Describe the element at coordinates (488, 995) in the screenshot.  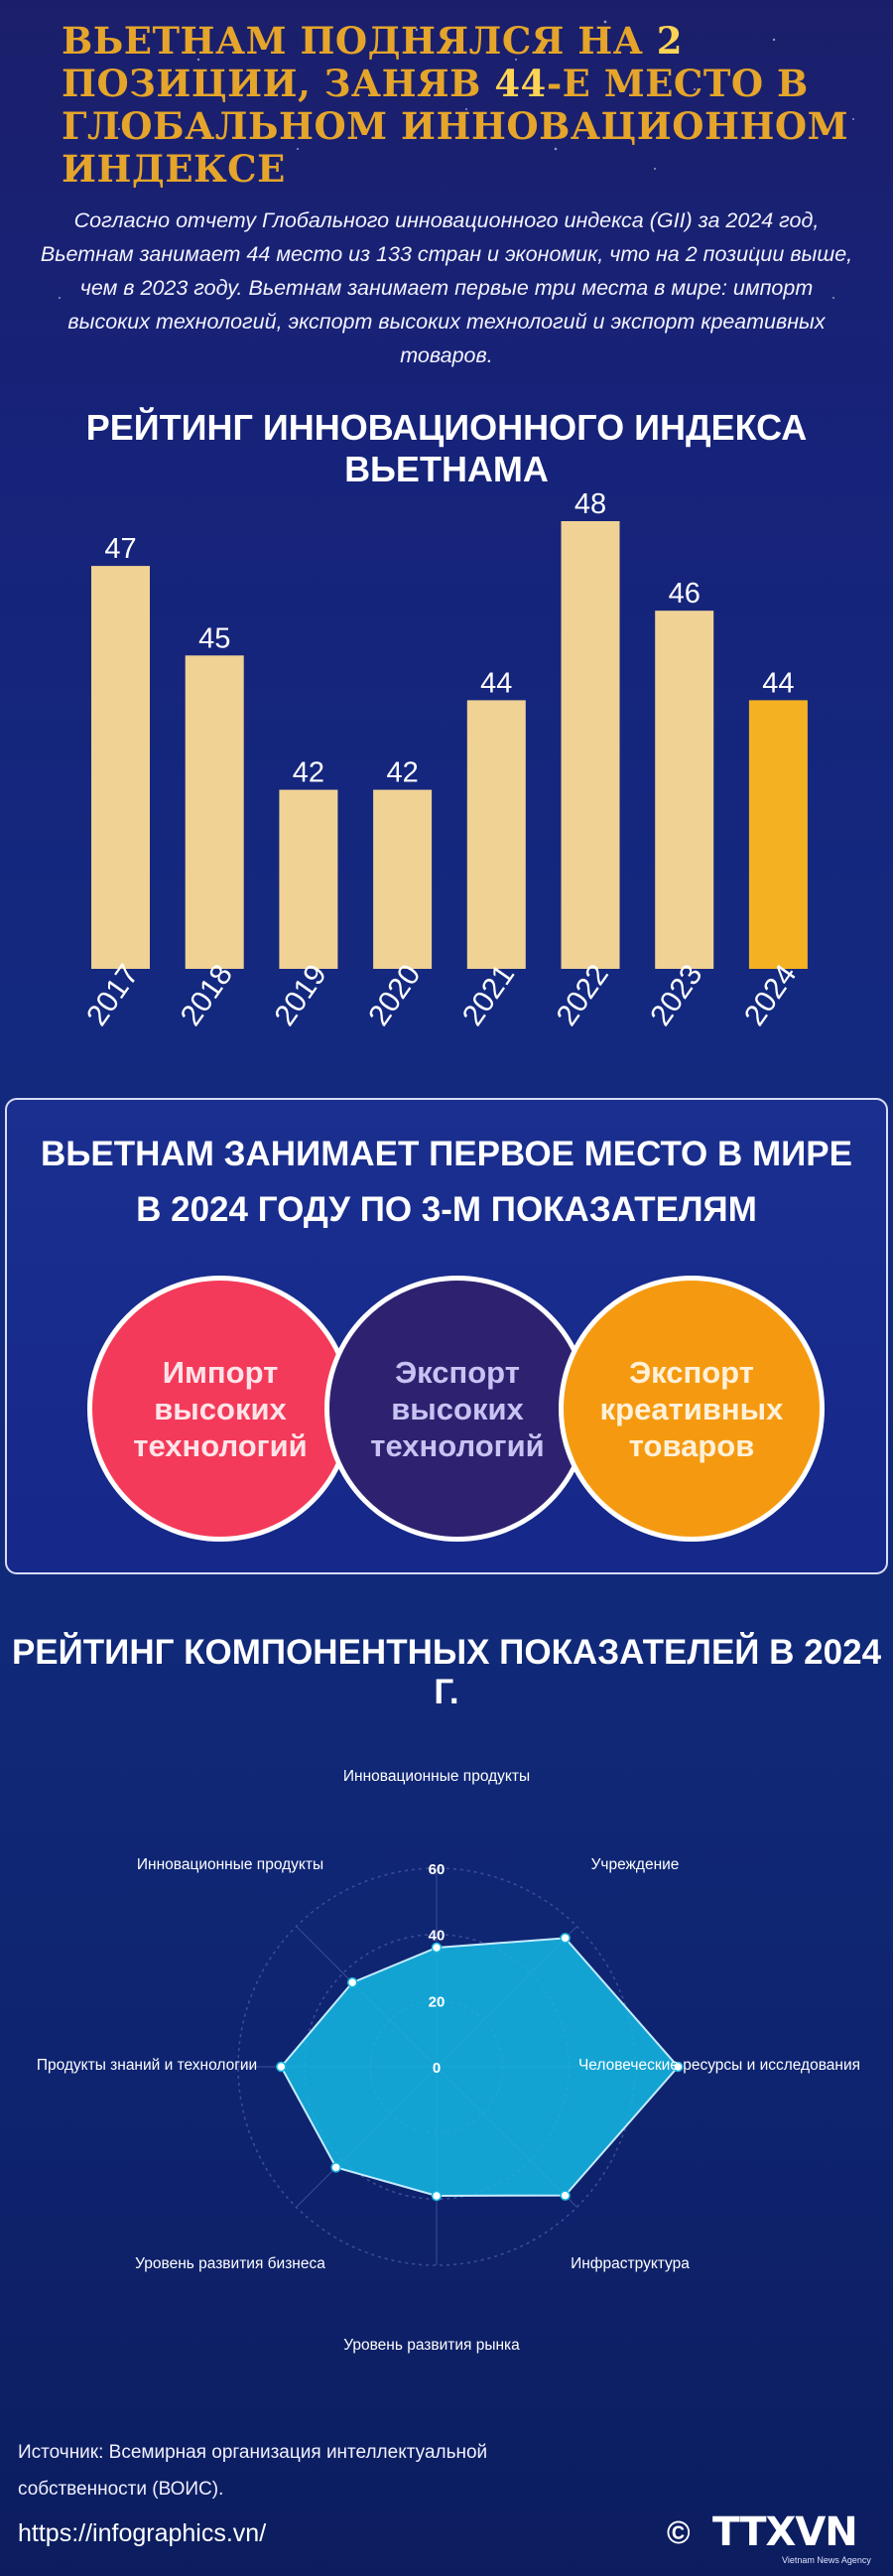
I see `year-tick-label: 2021` at that location.